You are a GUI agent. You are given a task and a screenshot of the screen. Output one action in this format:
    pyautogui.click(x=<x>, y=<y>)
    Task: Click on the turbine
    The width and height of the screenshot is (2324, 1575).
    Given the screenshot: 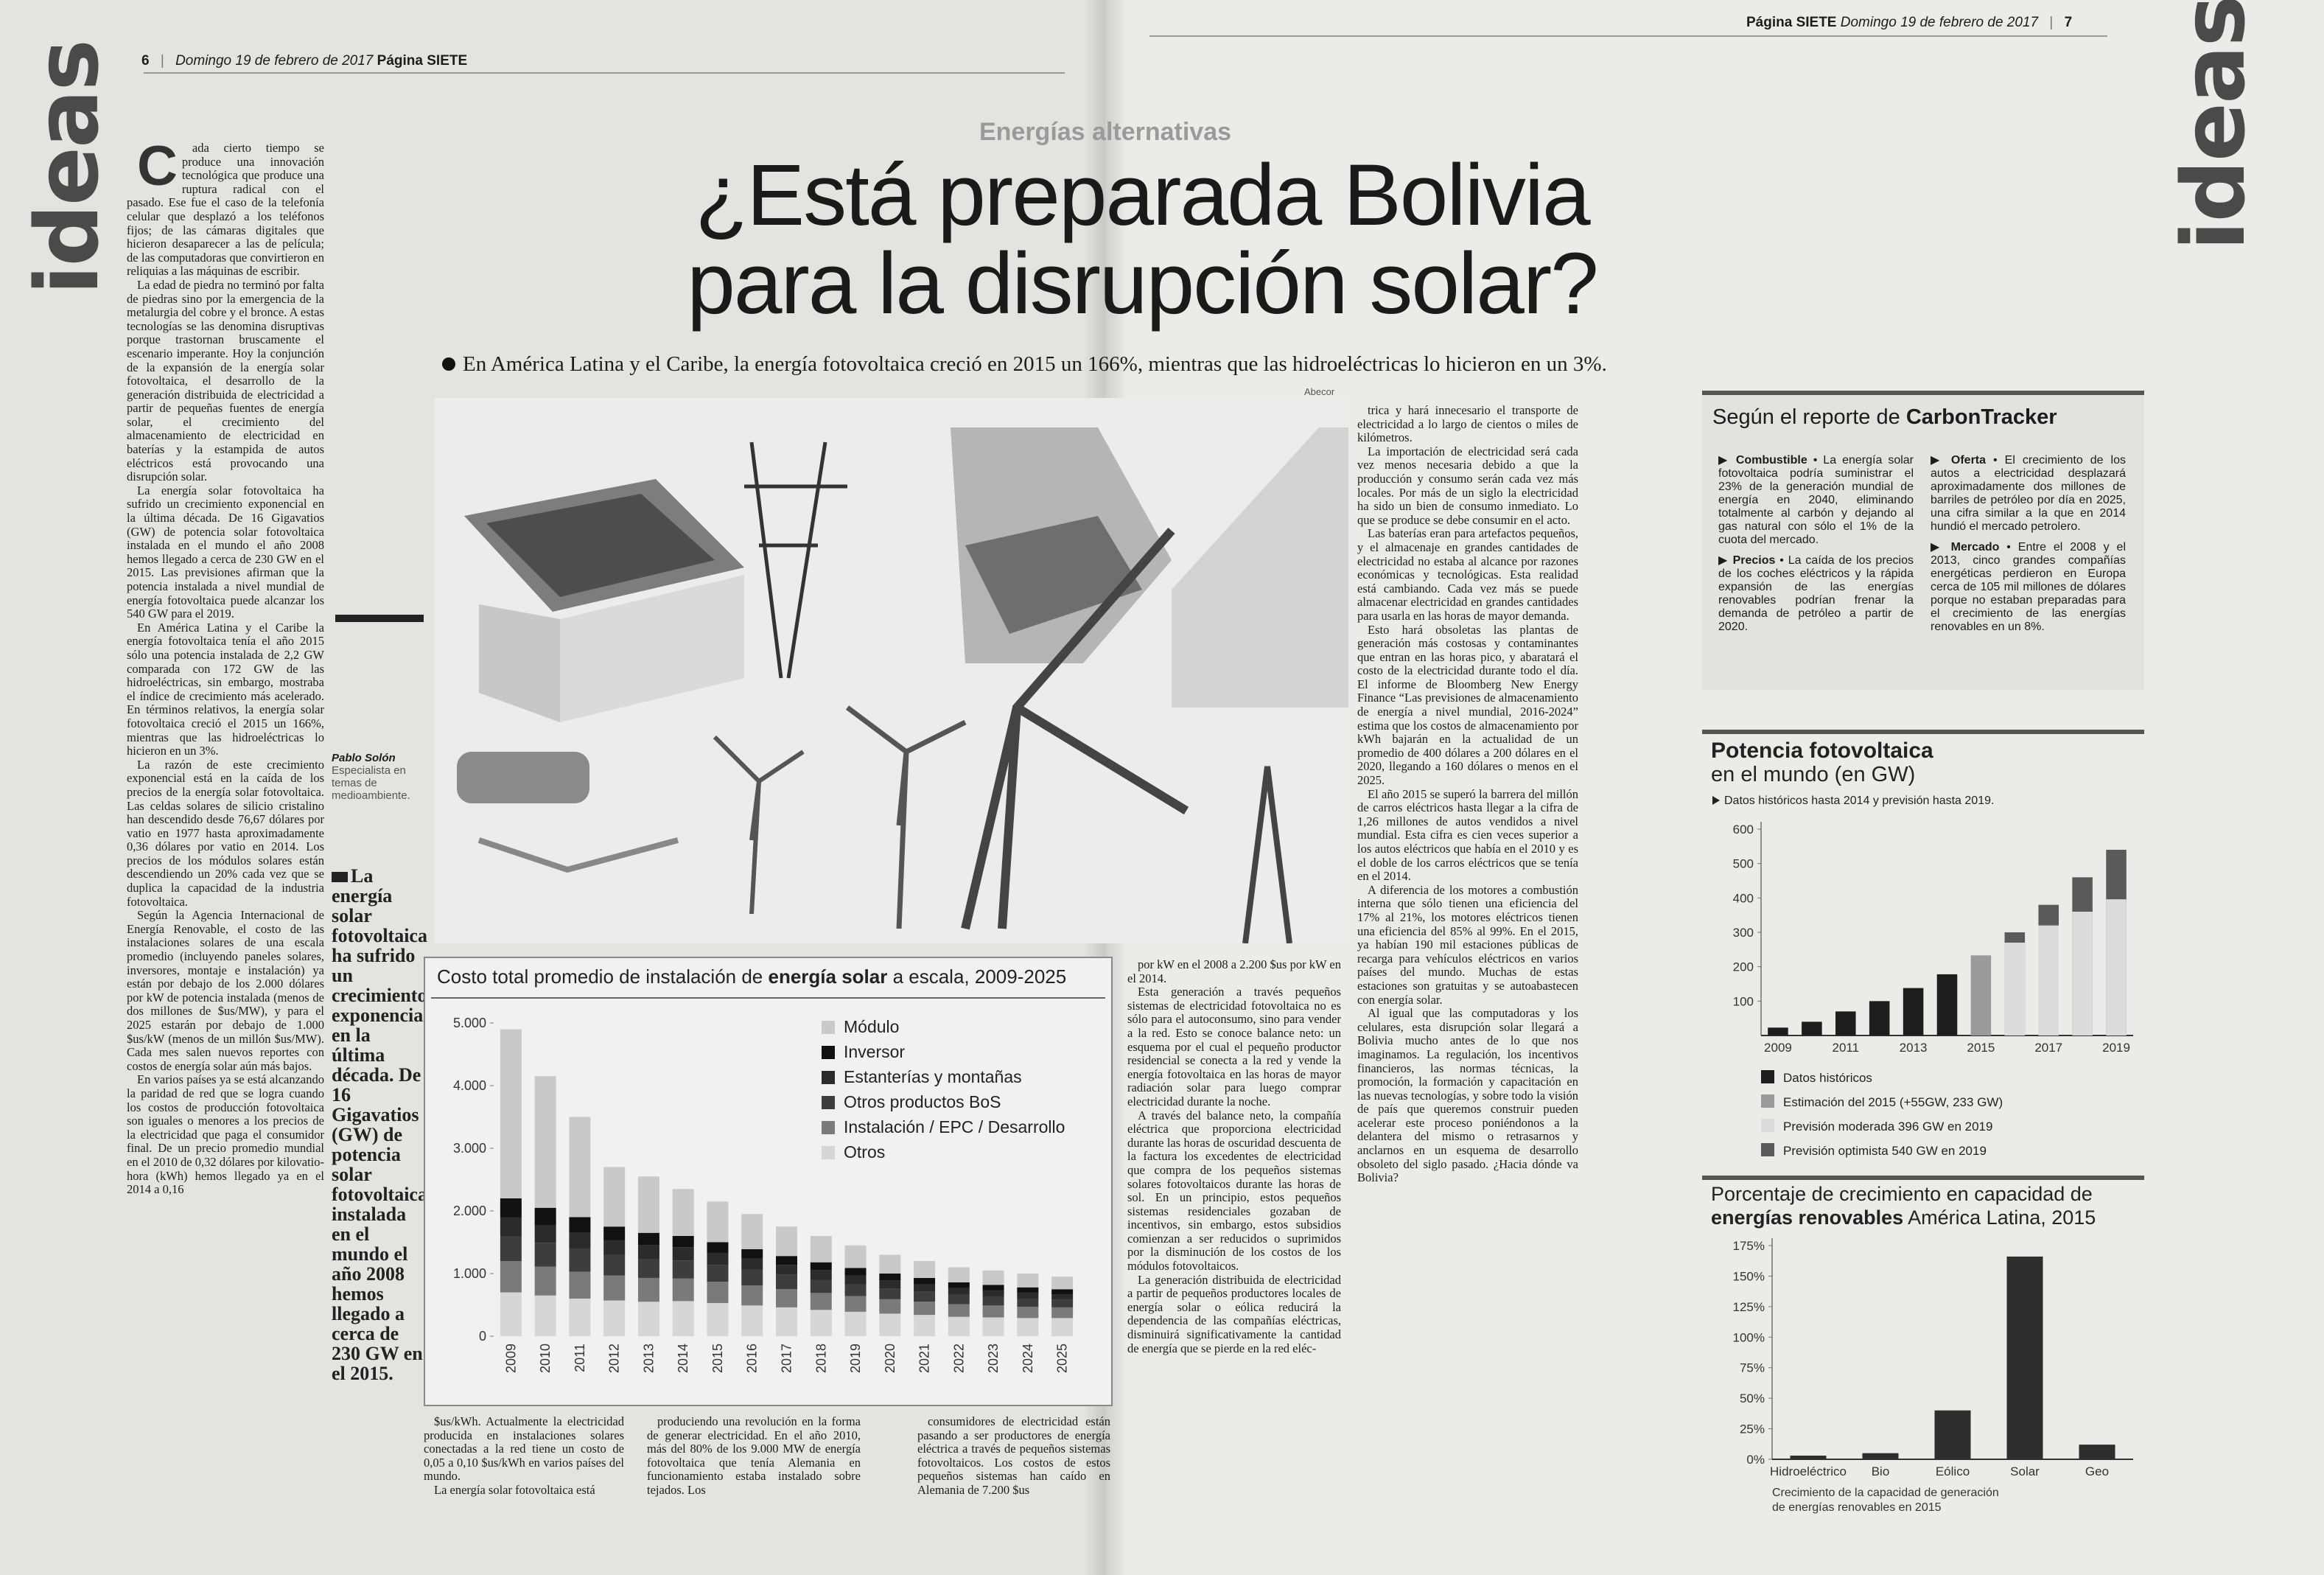 What is the action you would take?
    pyautogui.click(x=906, y=817)
    